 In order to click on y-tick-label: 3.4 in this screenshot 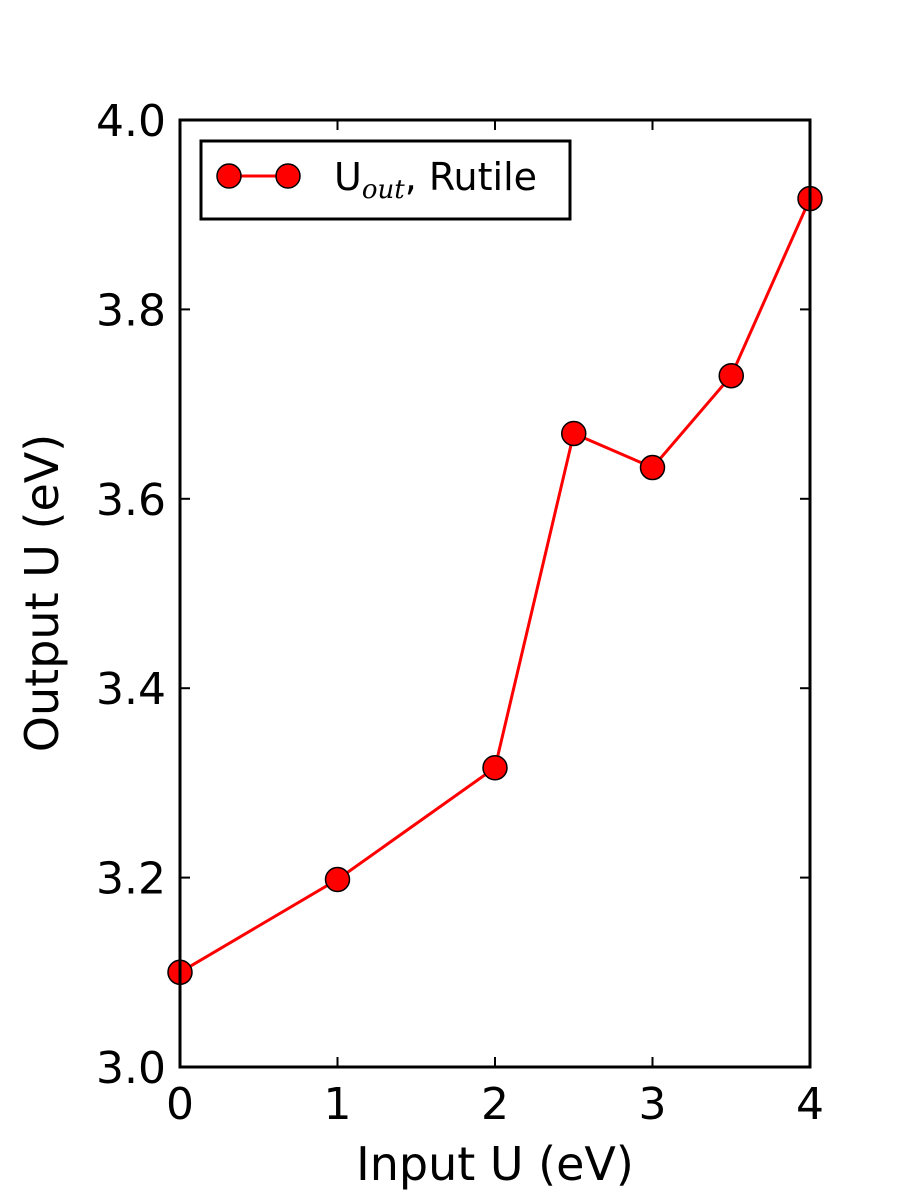, I will do `click(131, 689)`.